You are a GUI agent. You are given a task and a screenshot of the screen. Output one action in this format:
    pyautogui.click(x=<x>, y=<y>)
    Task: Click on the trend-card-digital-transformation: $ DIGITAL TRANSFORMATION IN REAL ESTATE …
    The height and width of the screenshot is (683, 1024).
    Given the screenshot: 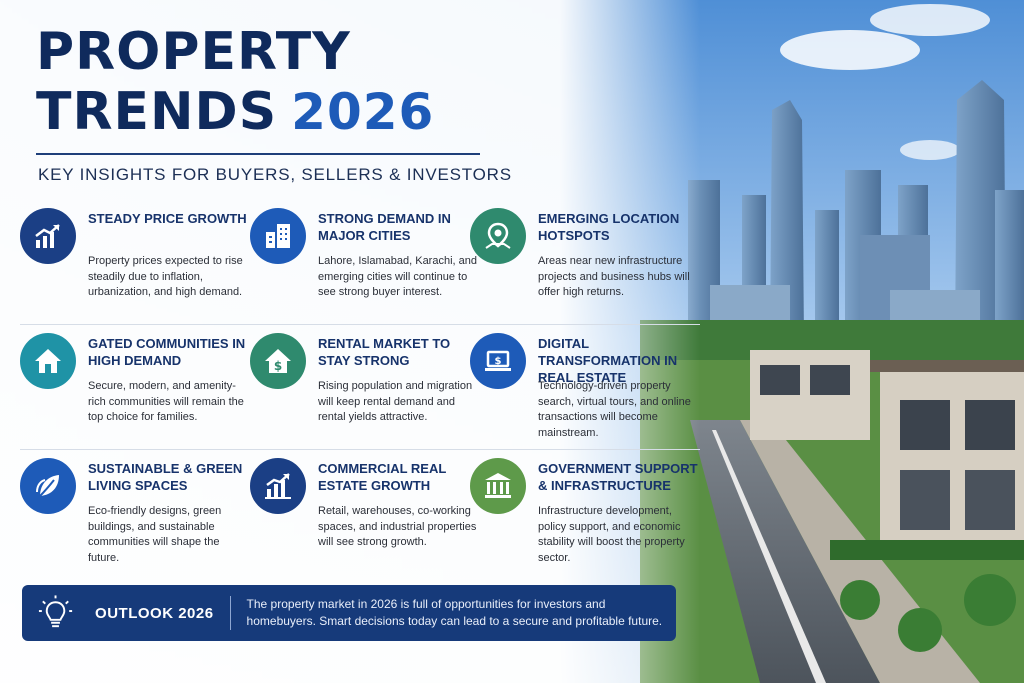 What is the action you would take?
    pyautogui.click(x=582, y=386)
    